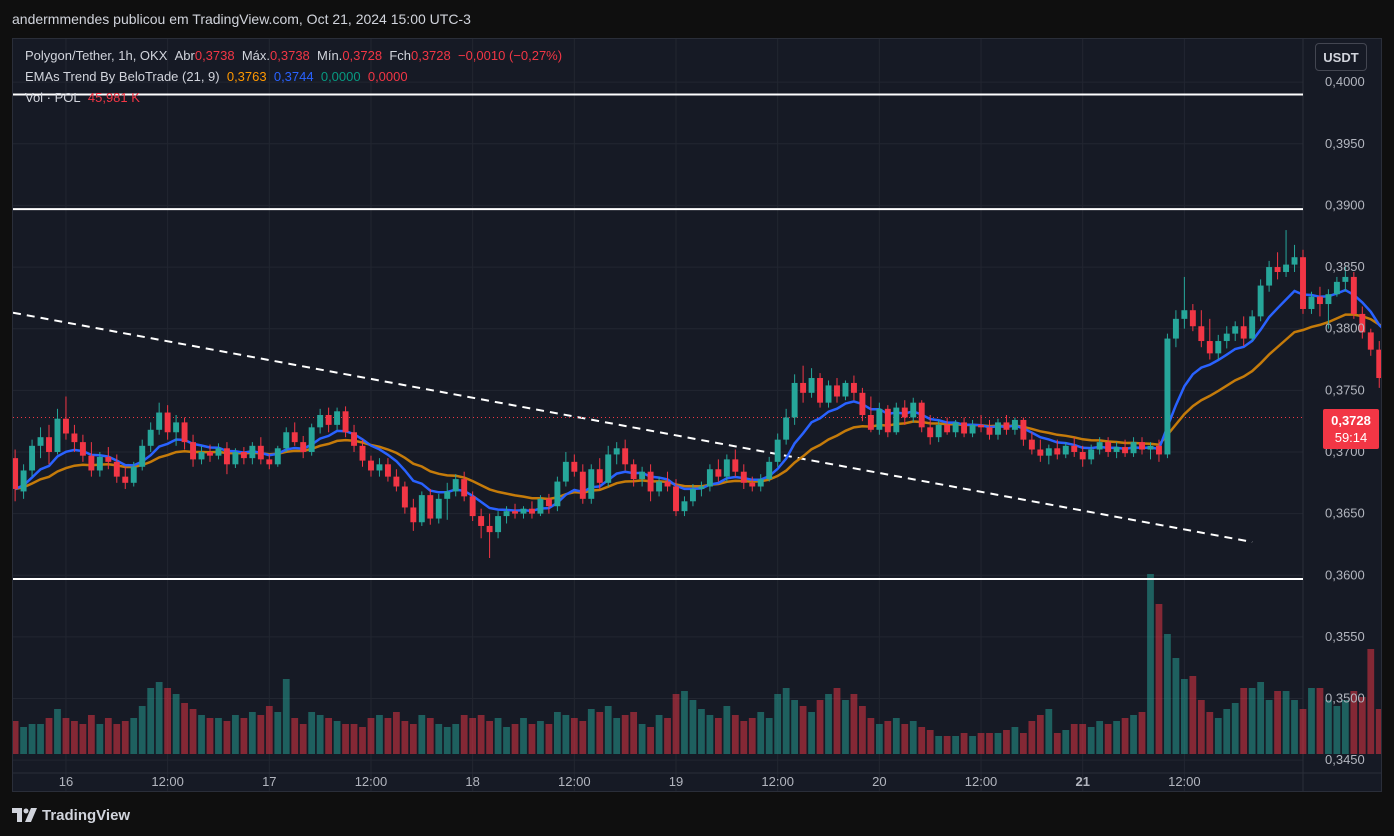 This screenshot has height=836, width=1394. I want to click on legend-high-label: Máx., so click(256, 55).